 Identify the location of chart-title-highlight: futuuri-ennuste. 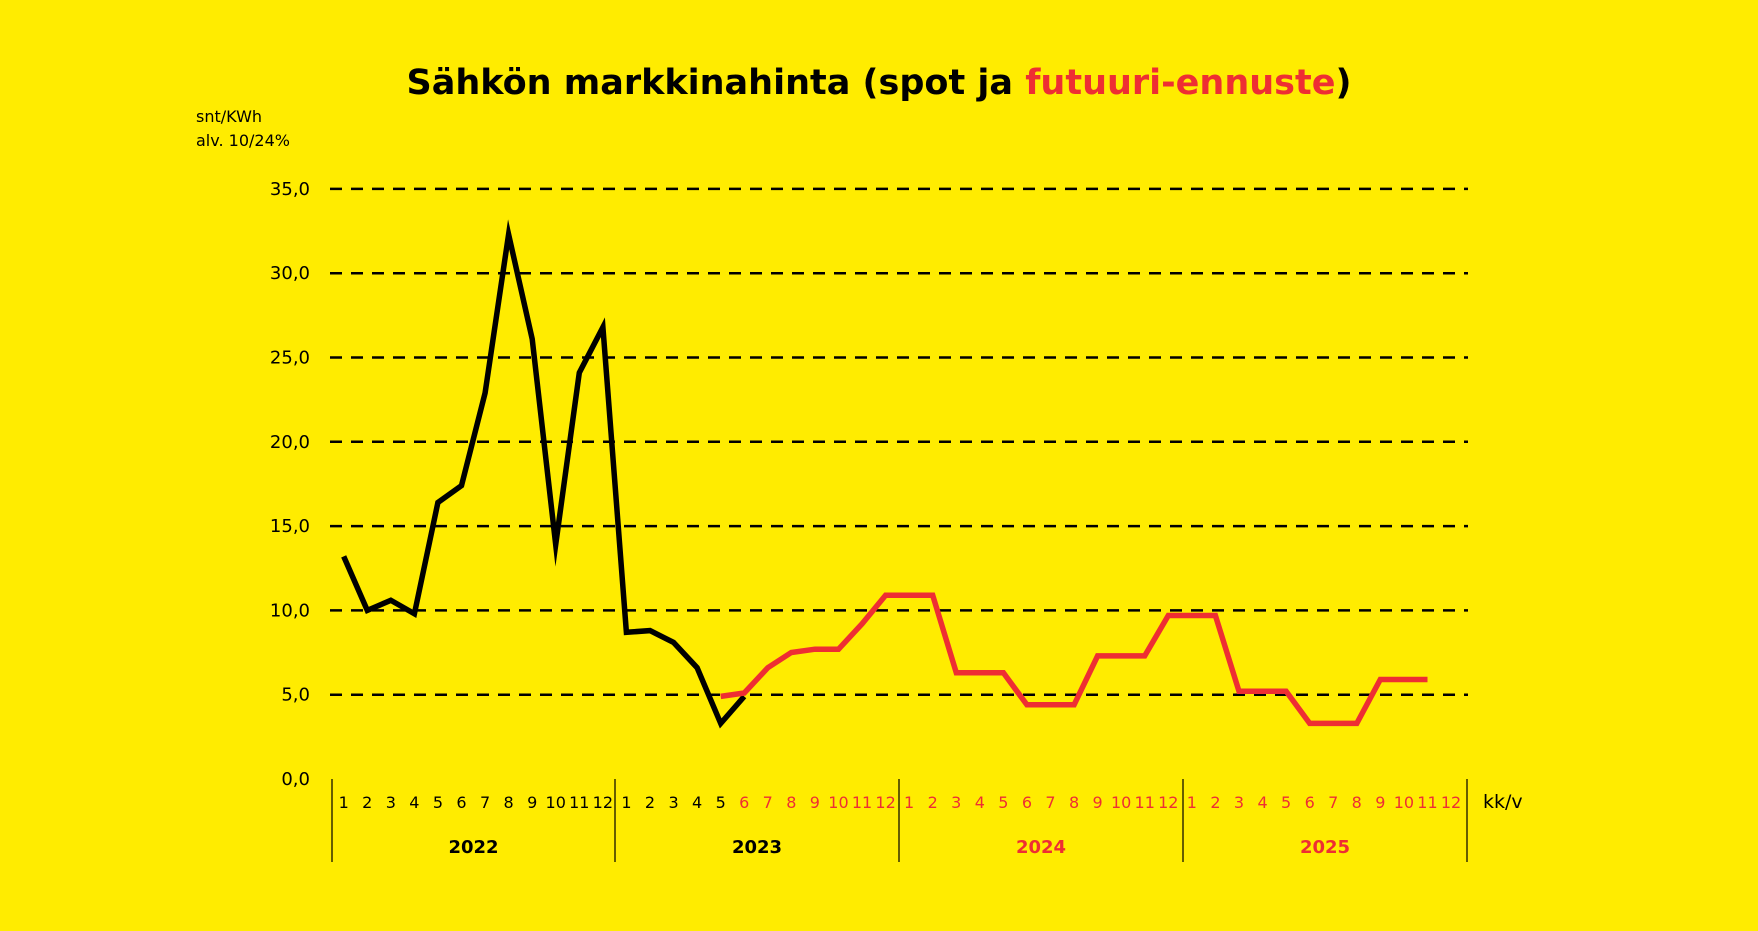
(1180, 83).